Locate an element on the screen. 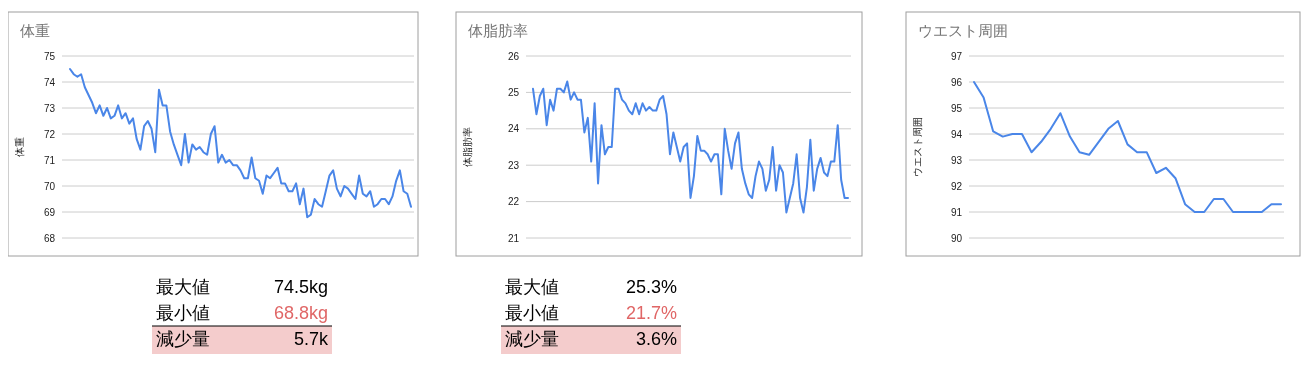 Image resolution: width=1308 pixels, height=368 pixels. y-tick-label: 25 is located at coordinates (513, 92).